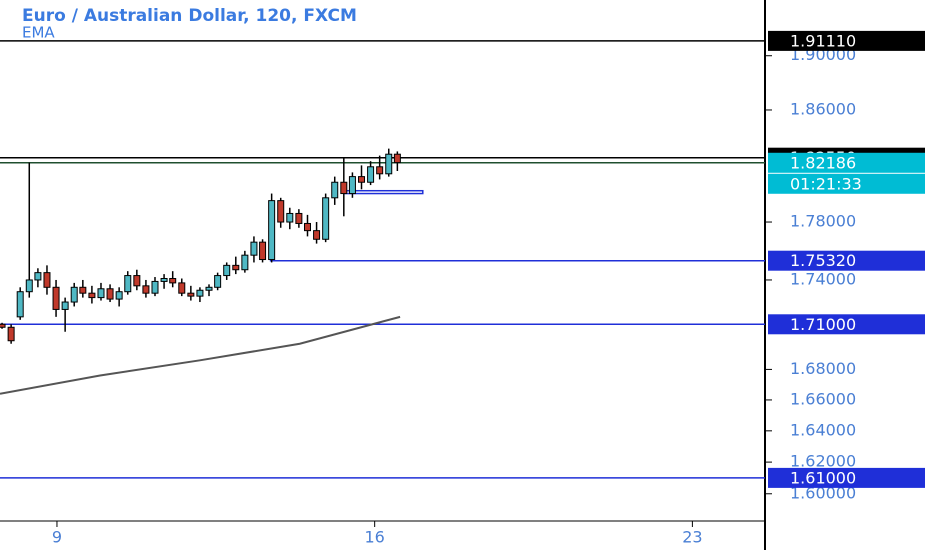 The width and height of the screenshot is (932, 550). I want to click on y-tick-label: 1.78000, so click(823, 221).